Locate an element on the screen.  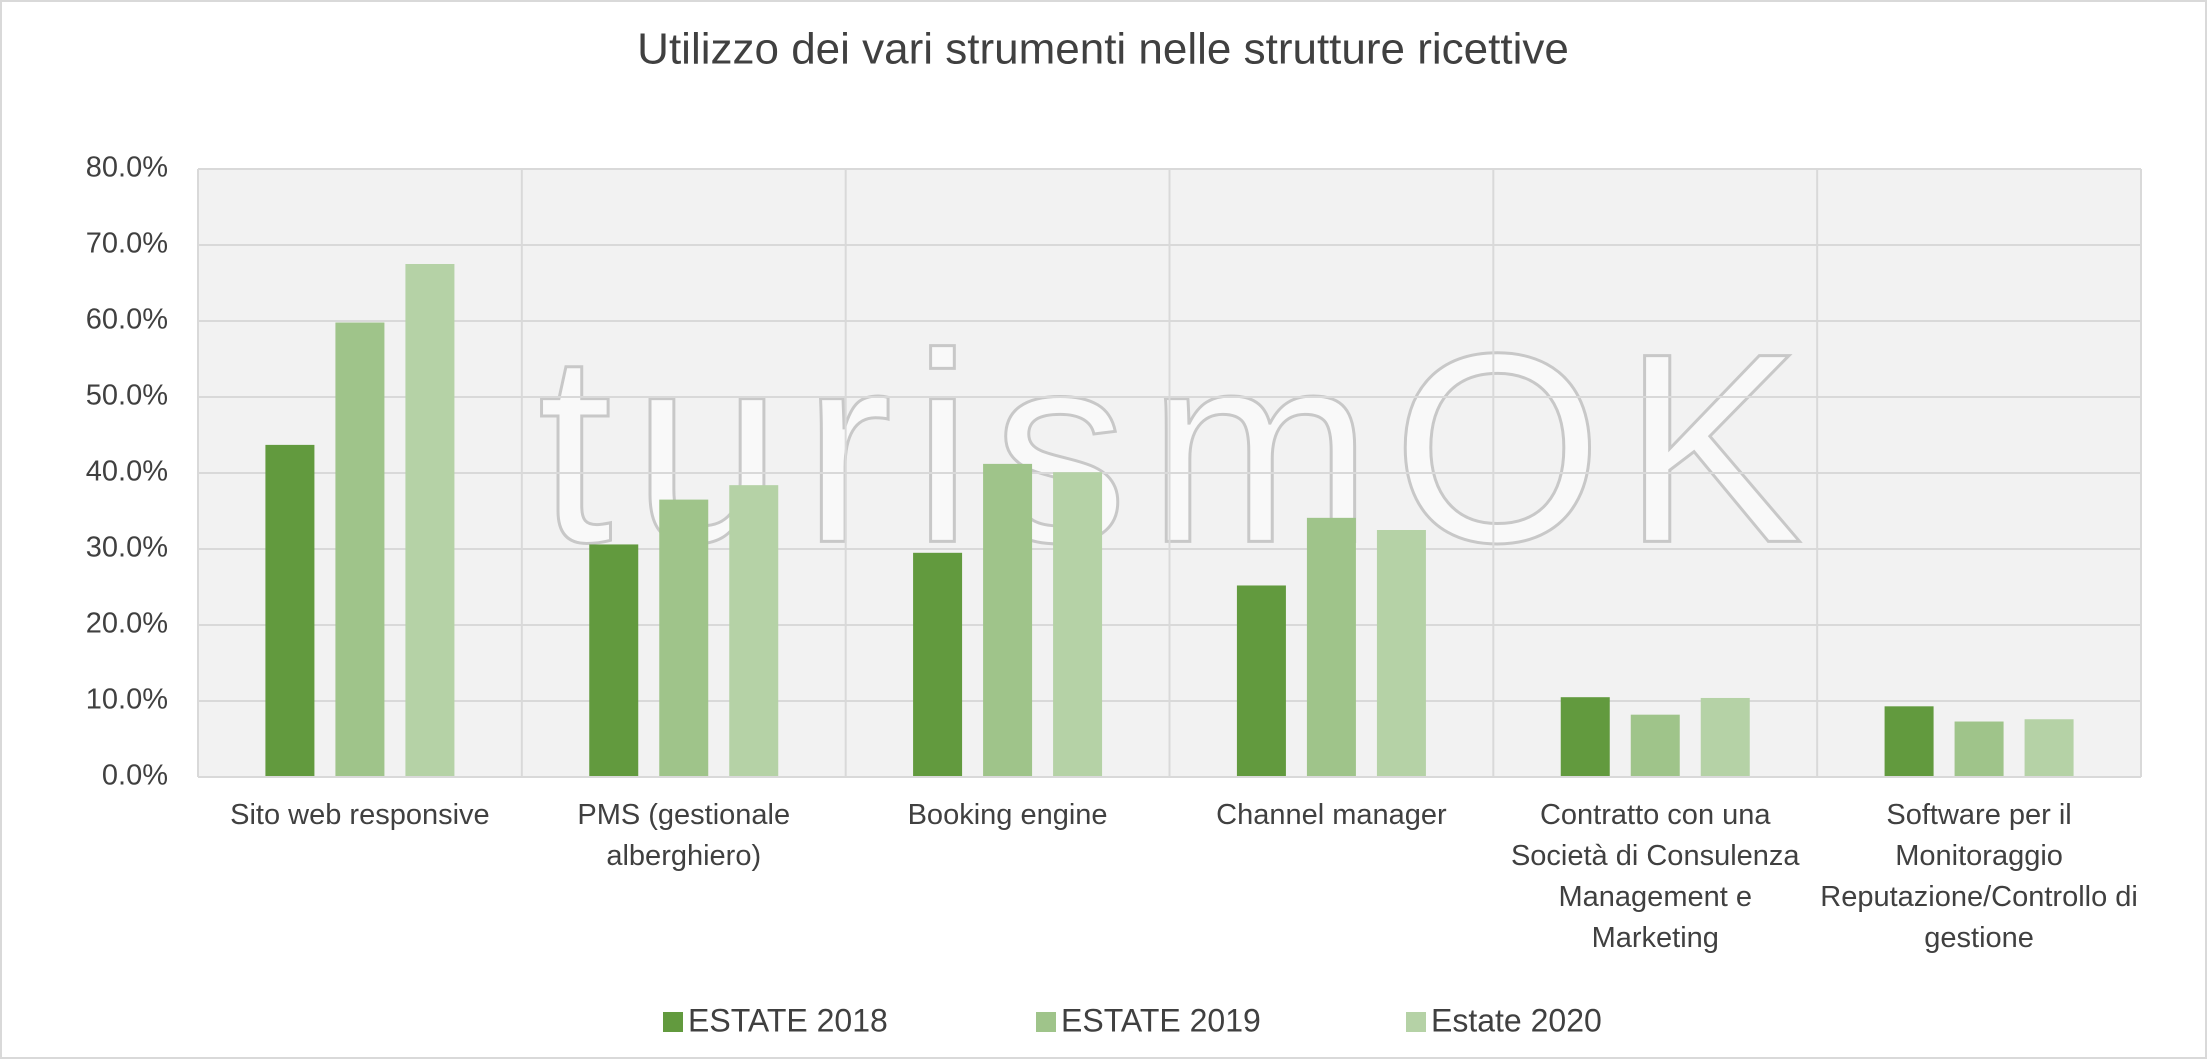
y-tick-label: 40.0% is located at coordinates (127, 472).